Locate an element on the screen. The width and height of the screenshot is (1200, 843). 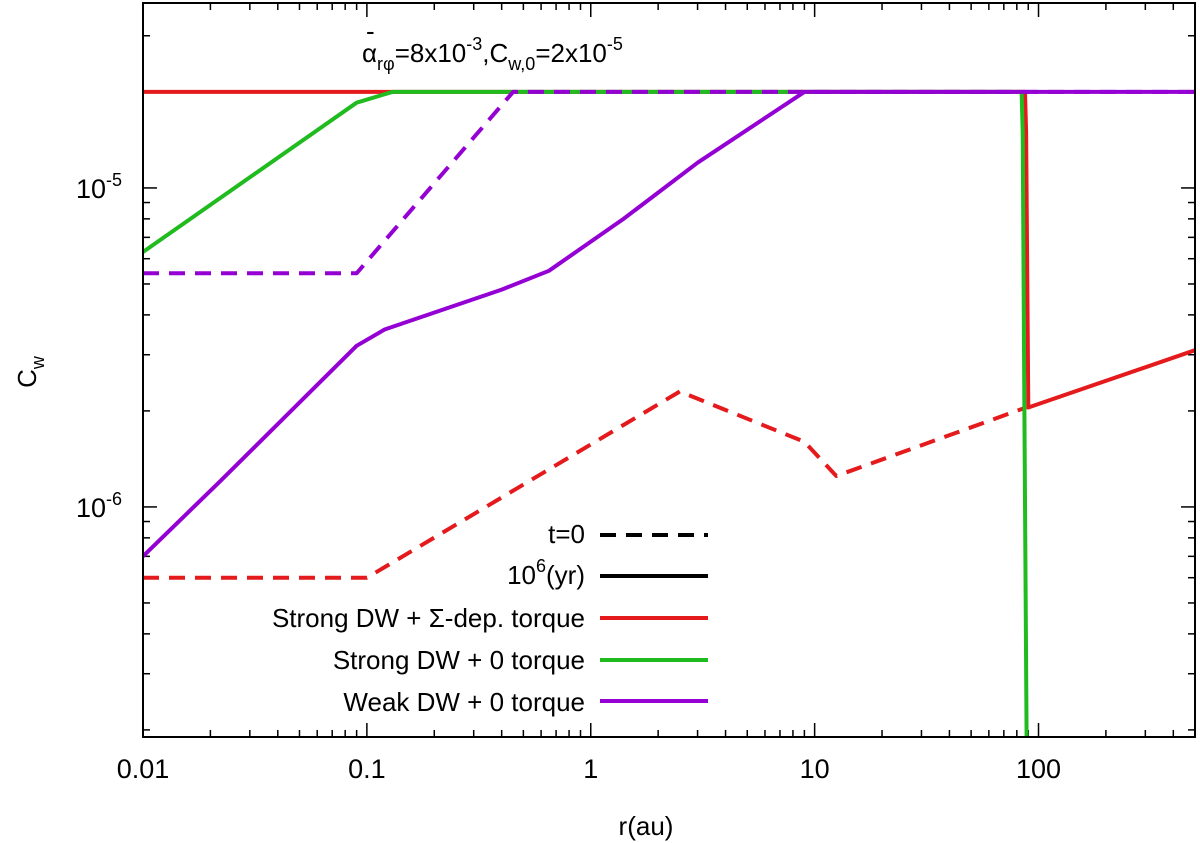
x-tick-label: 1 is located at coordinates (590, 769).